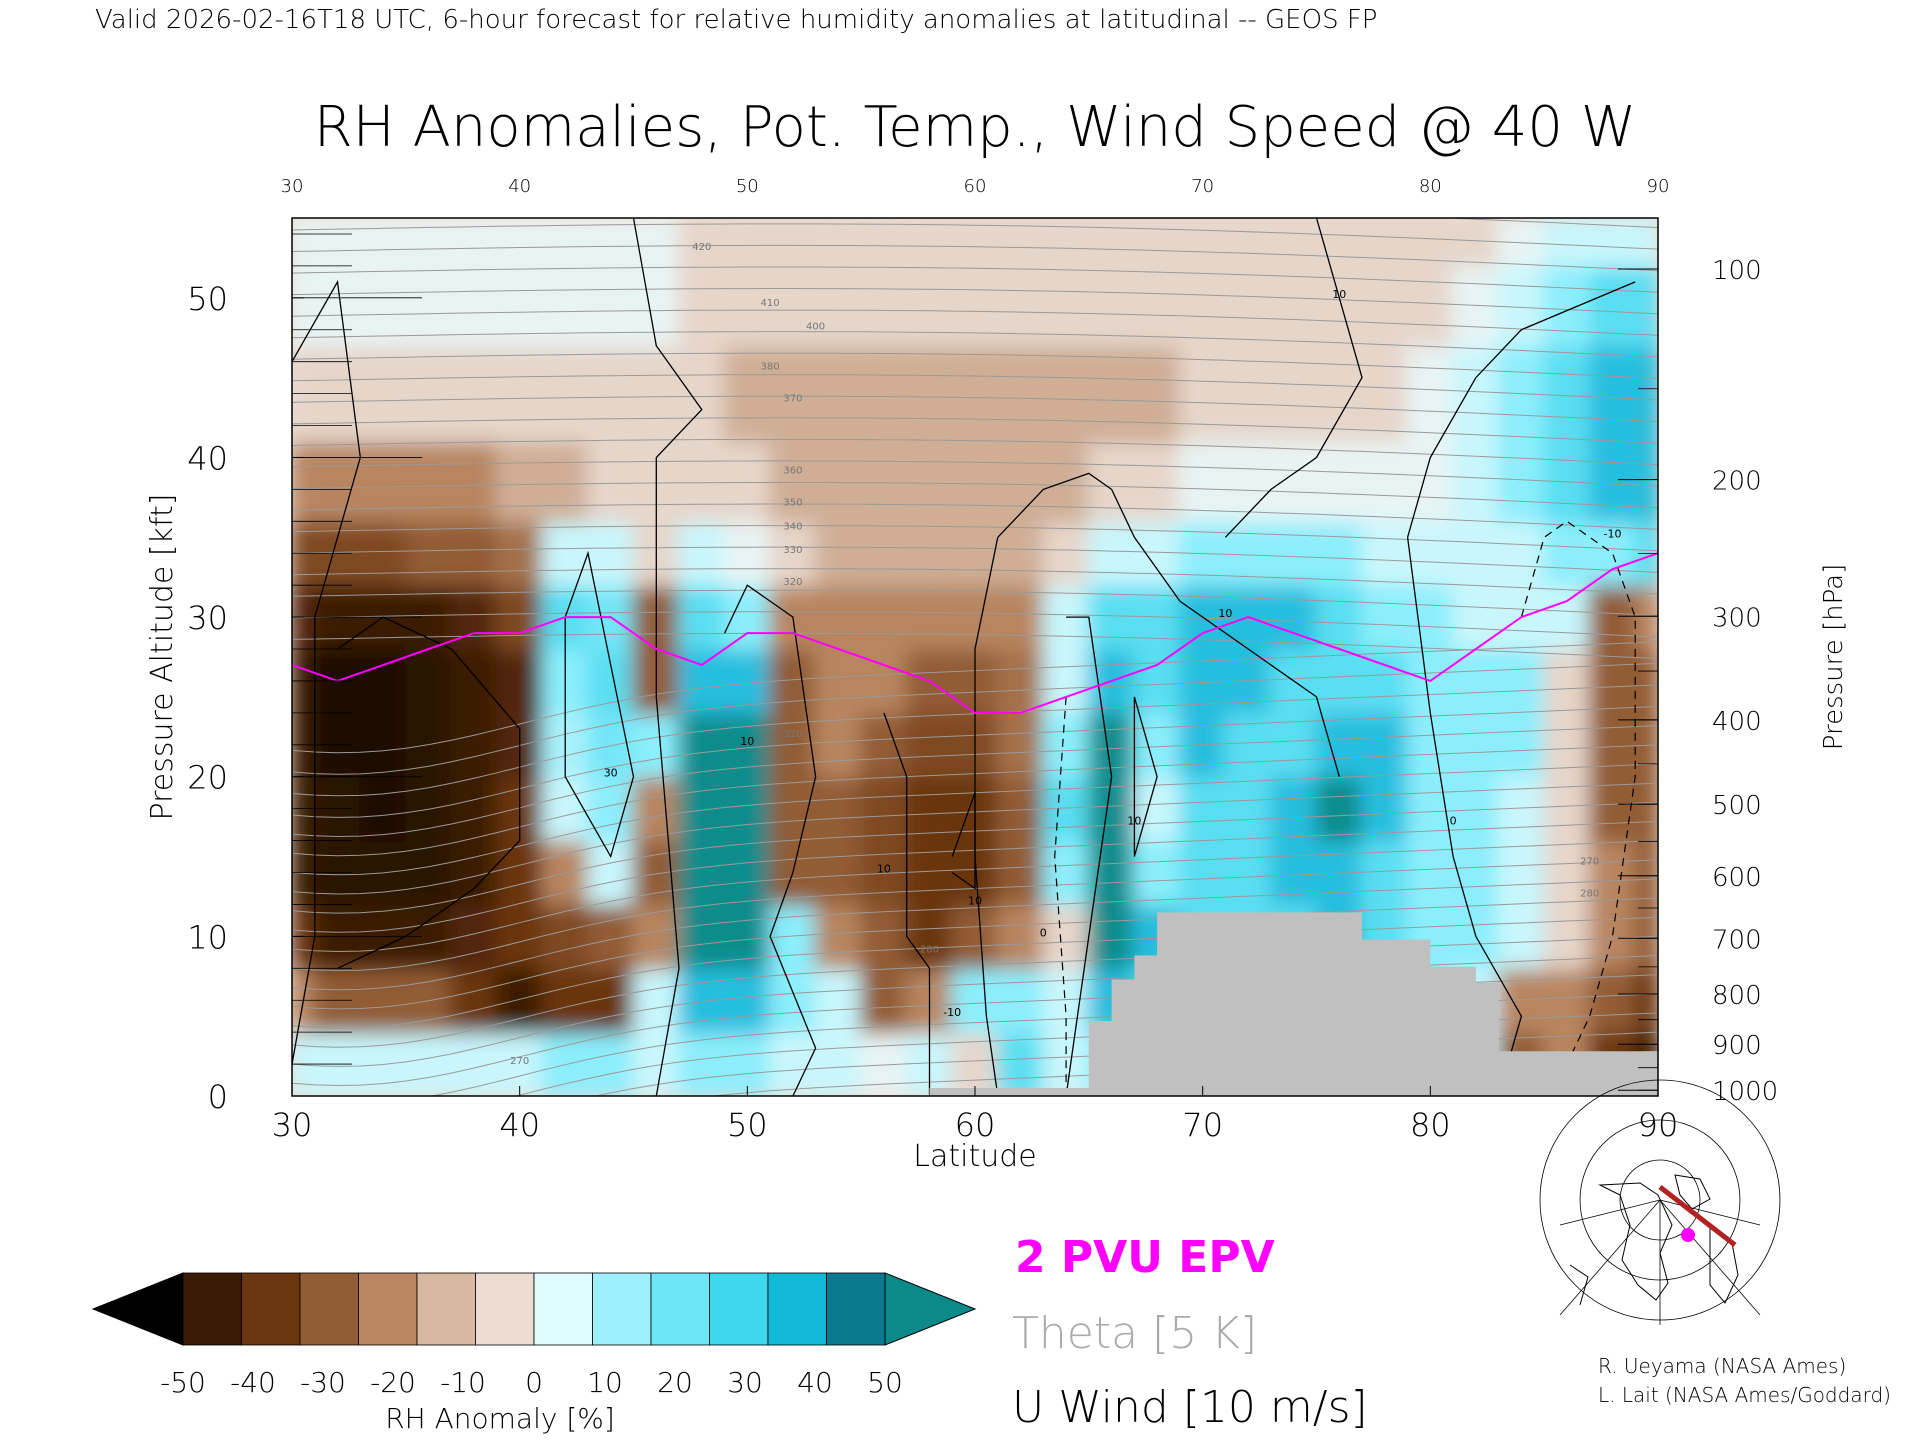 This screenshot has width=1920, height=1444. I want to click on x-tick-label: 90, so click(1658, 1125).